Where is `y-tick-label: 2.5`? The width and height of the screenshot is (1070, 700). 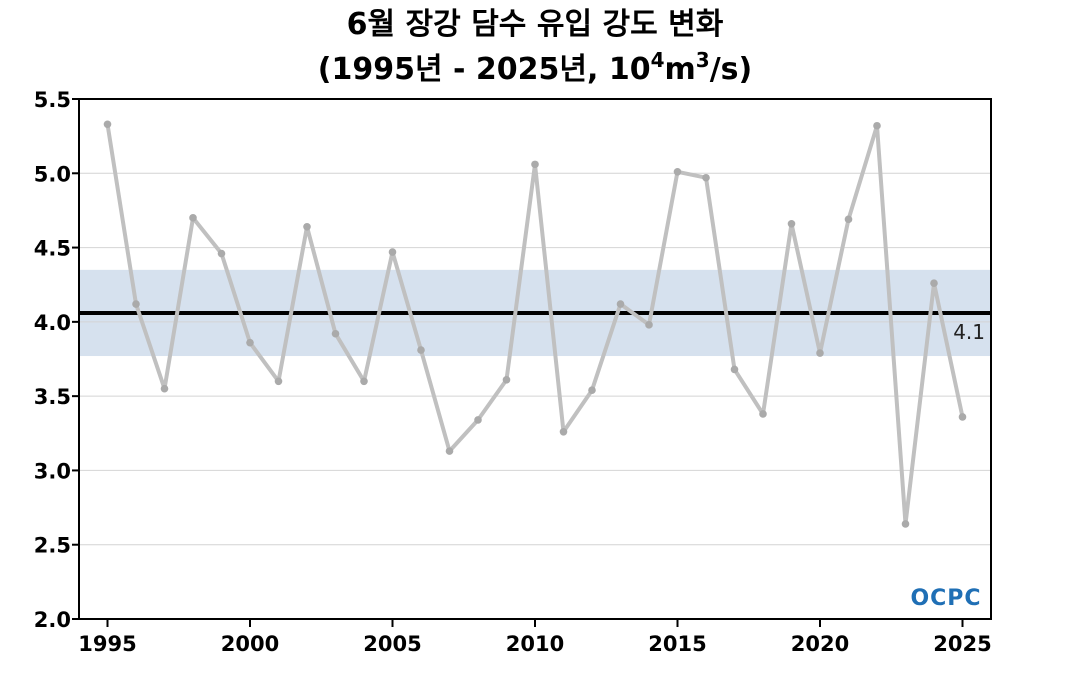
y-tick-label: 2.5 is located at coordinates (52, 546).